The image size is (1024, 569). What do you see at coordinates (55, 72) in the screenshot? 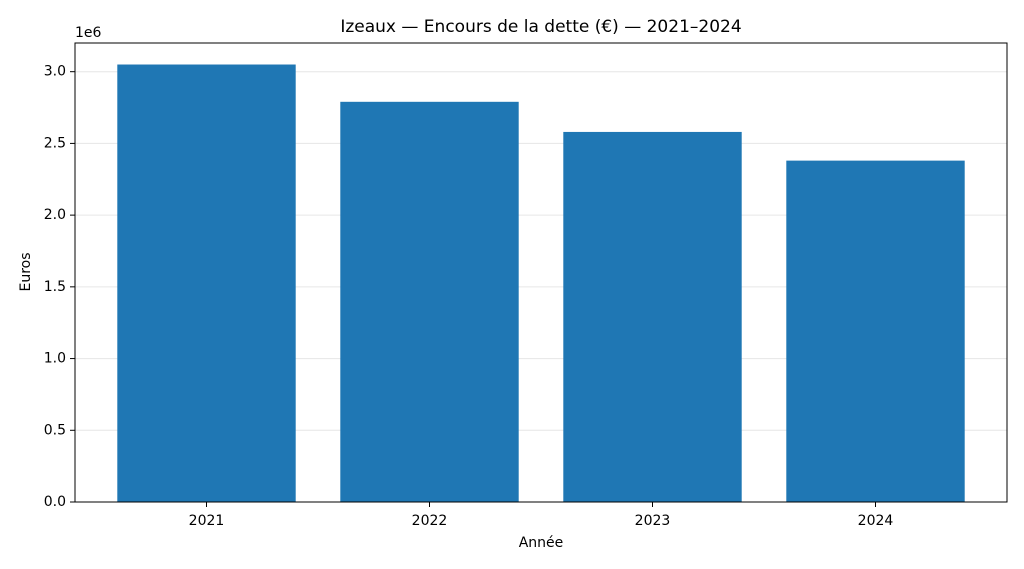
I see `y-tick-label: 3.0` at bounding box center [55, 72].